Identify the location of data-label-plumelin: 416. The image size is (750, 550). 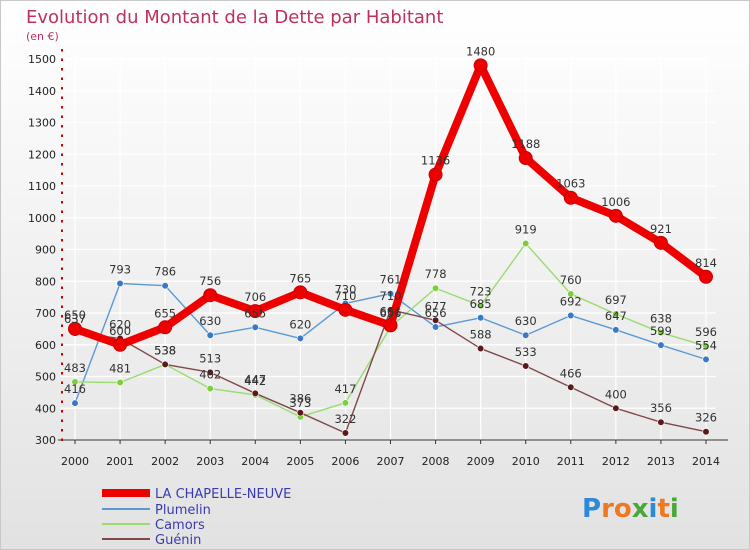
(75, 389).